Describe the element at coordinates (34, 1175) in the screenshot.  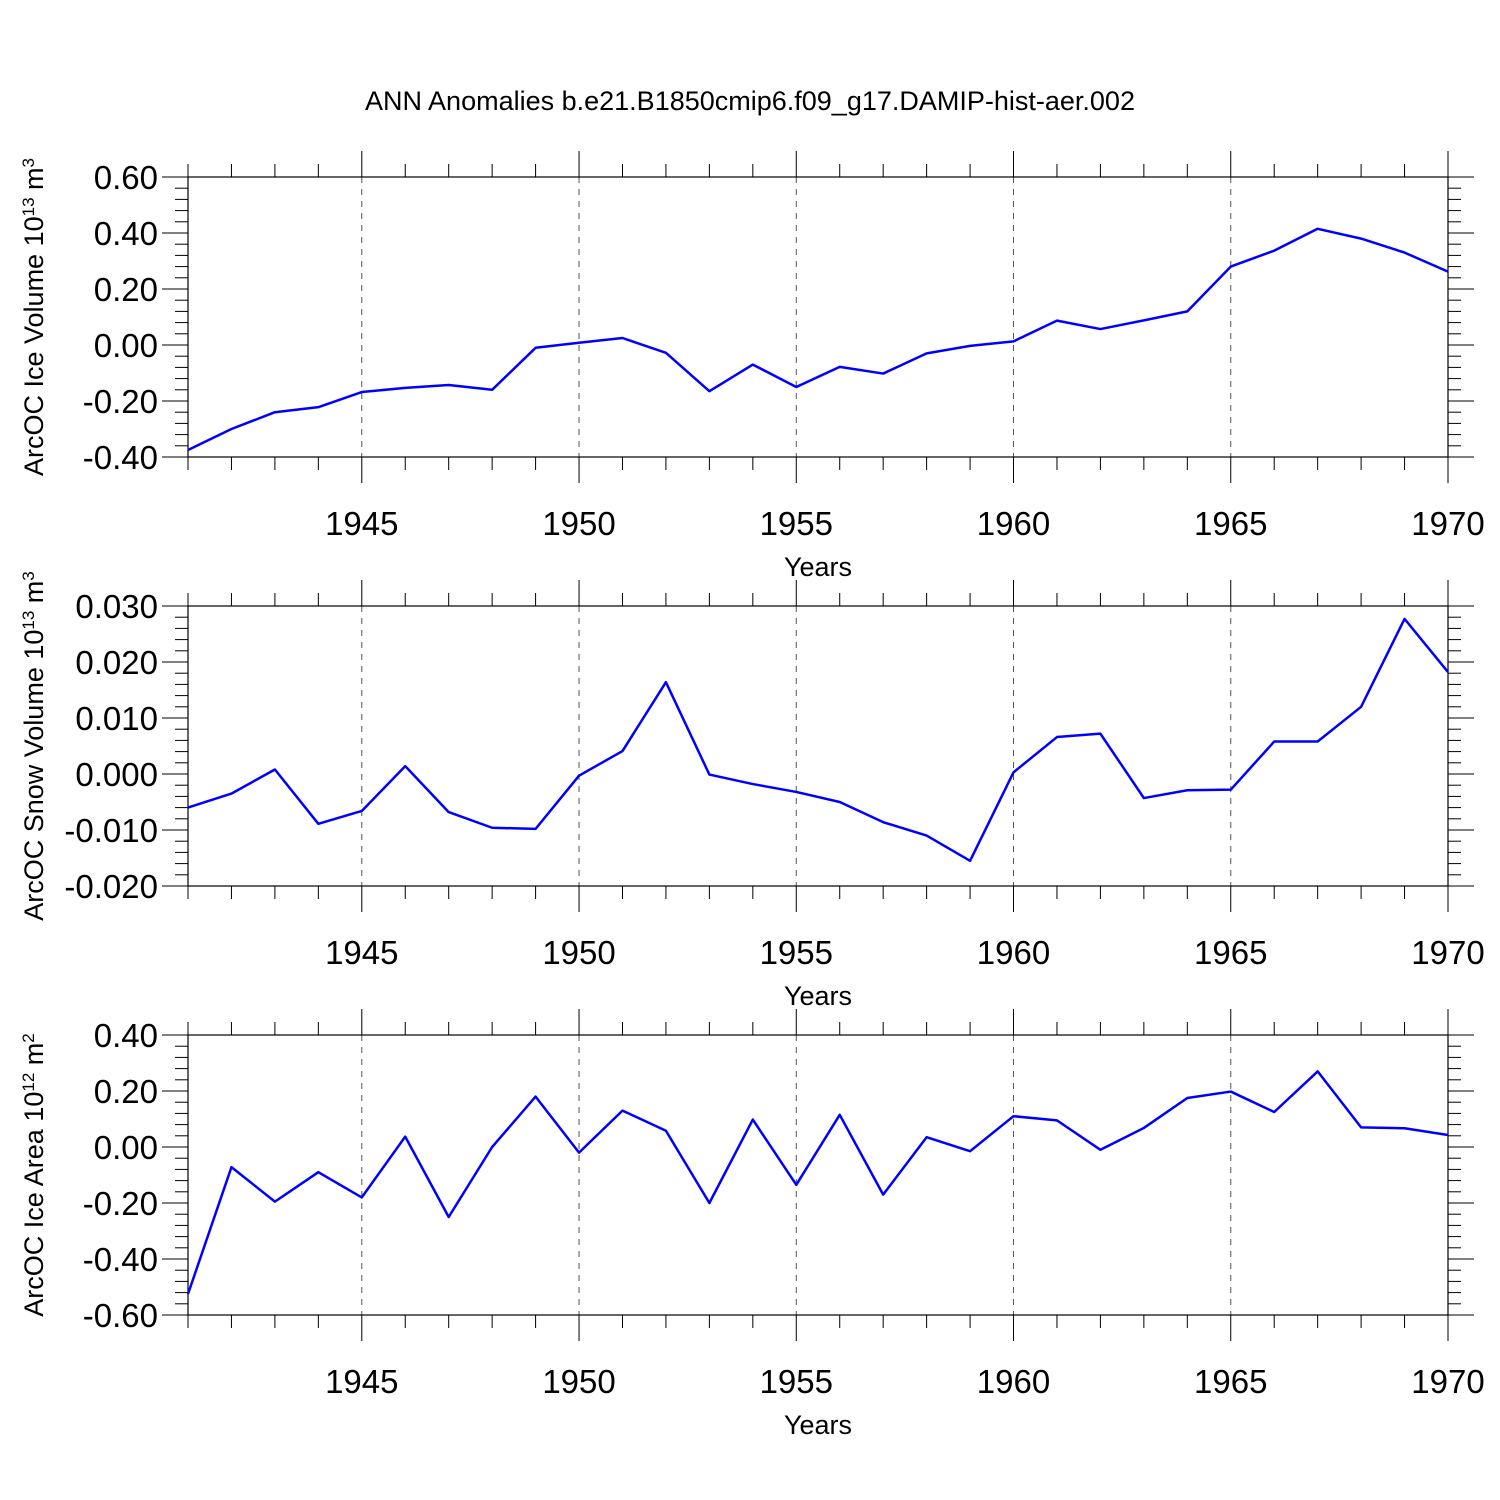
I see `panel-3-y-axis-title: ArcOC Ice Area 1012 m2` at that location.